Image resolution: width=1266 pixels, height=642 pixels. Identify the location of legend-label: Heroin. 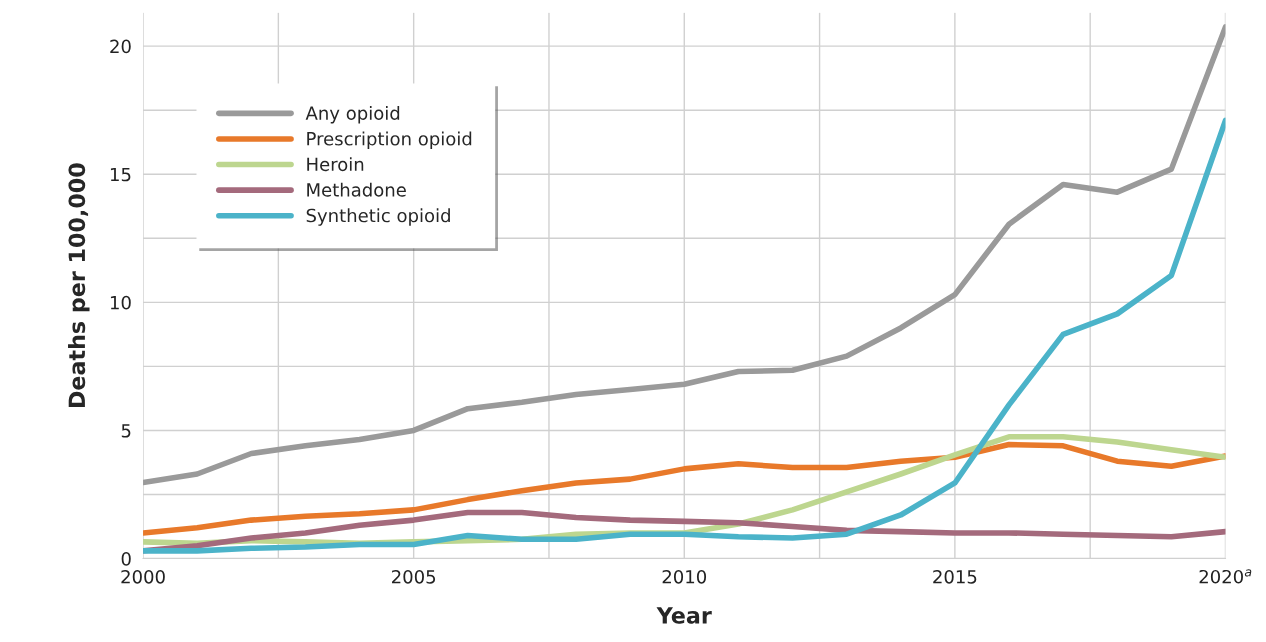
(335, 164).